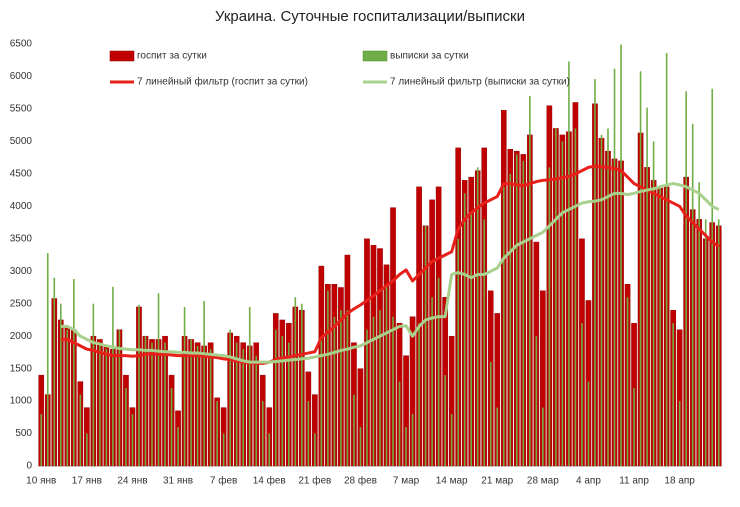 Image resolution: width=740 pixels, height=507 pixels. What do you see at coordinates (21, 44) in the screenshot?
I see `y-tick-label: 6500` at bounding box center [21, 44].